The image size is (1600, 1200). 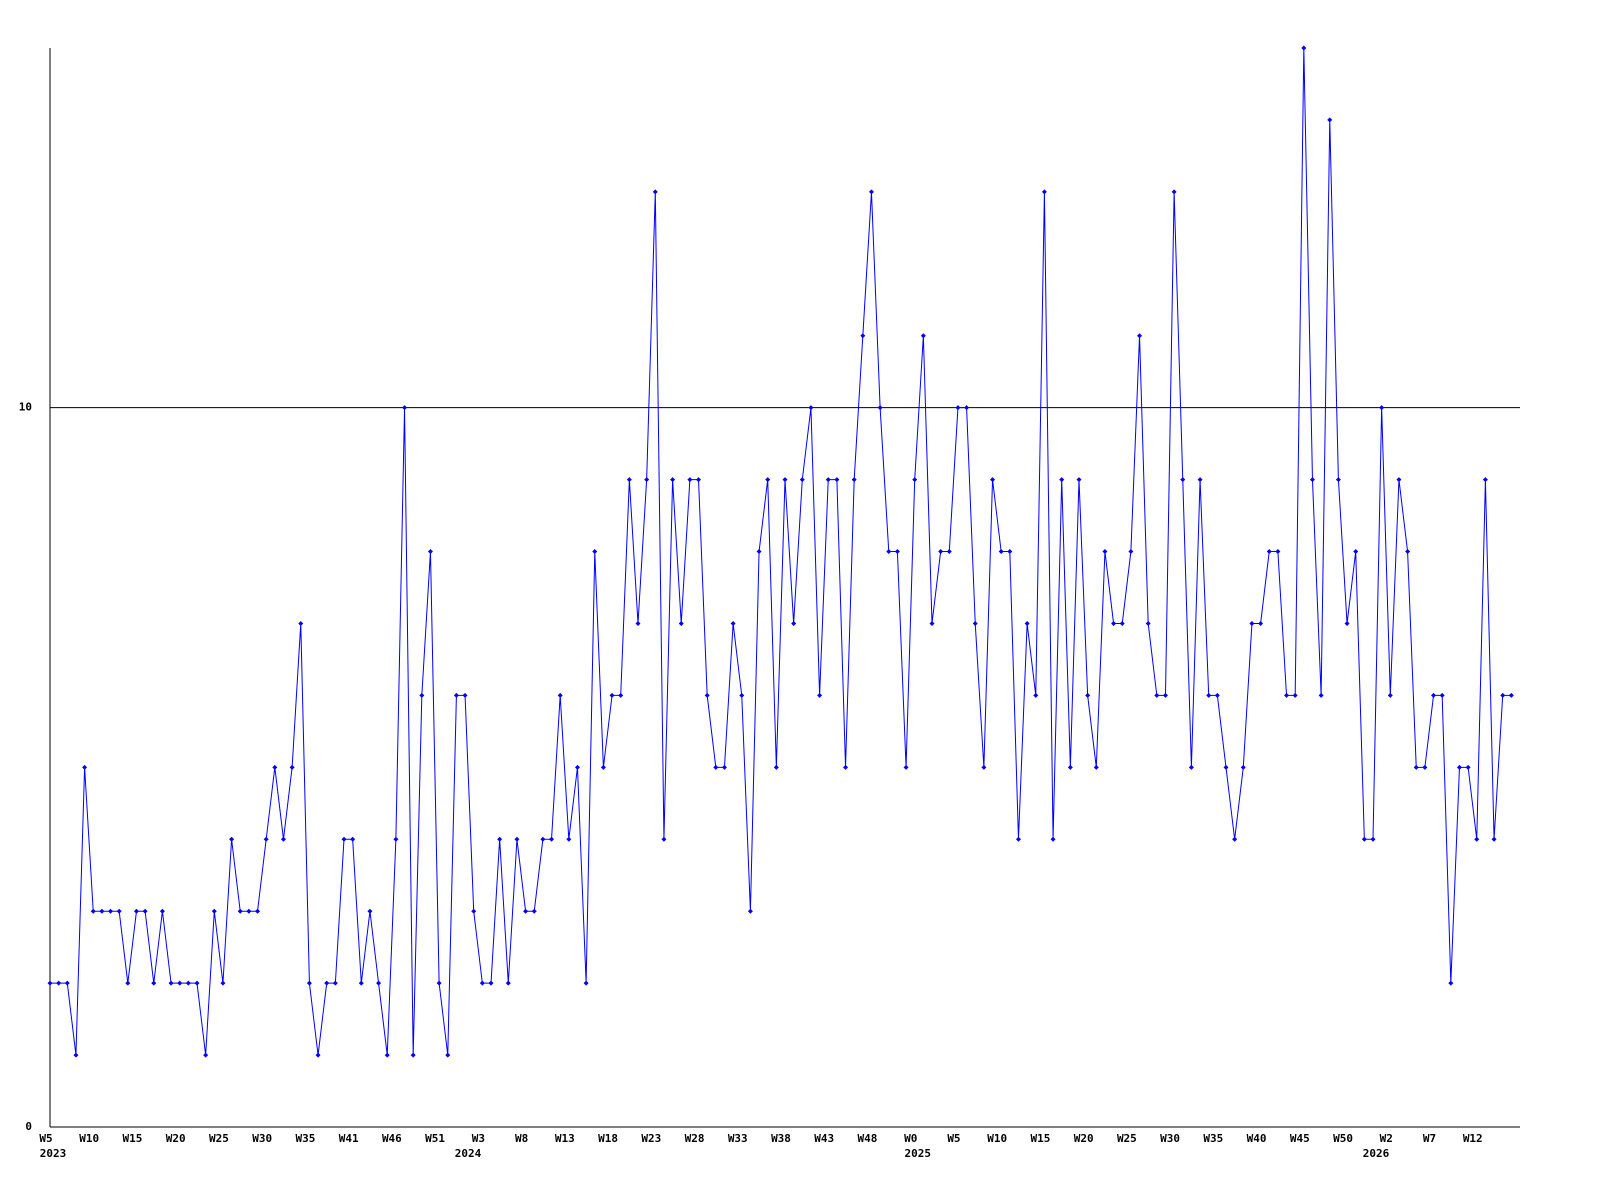 What do you see at coordinates (305, 1138) in the screenshot?
I see `x-tick-label: W35` at bounding box center [305, 1138].